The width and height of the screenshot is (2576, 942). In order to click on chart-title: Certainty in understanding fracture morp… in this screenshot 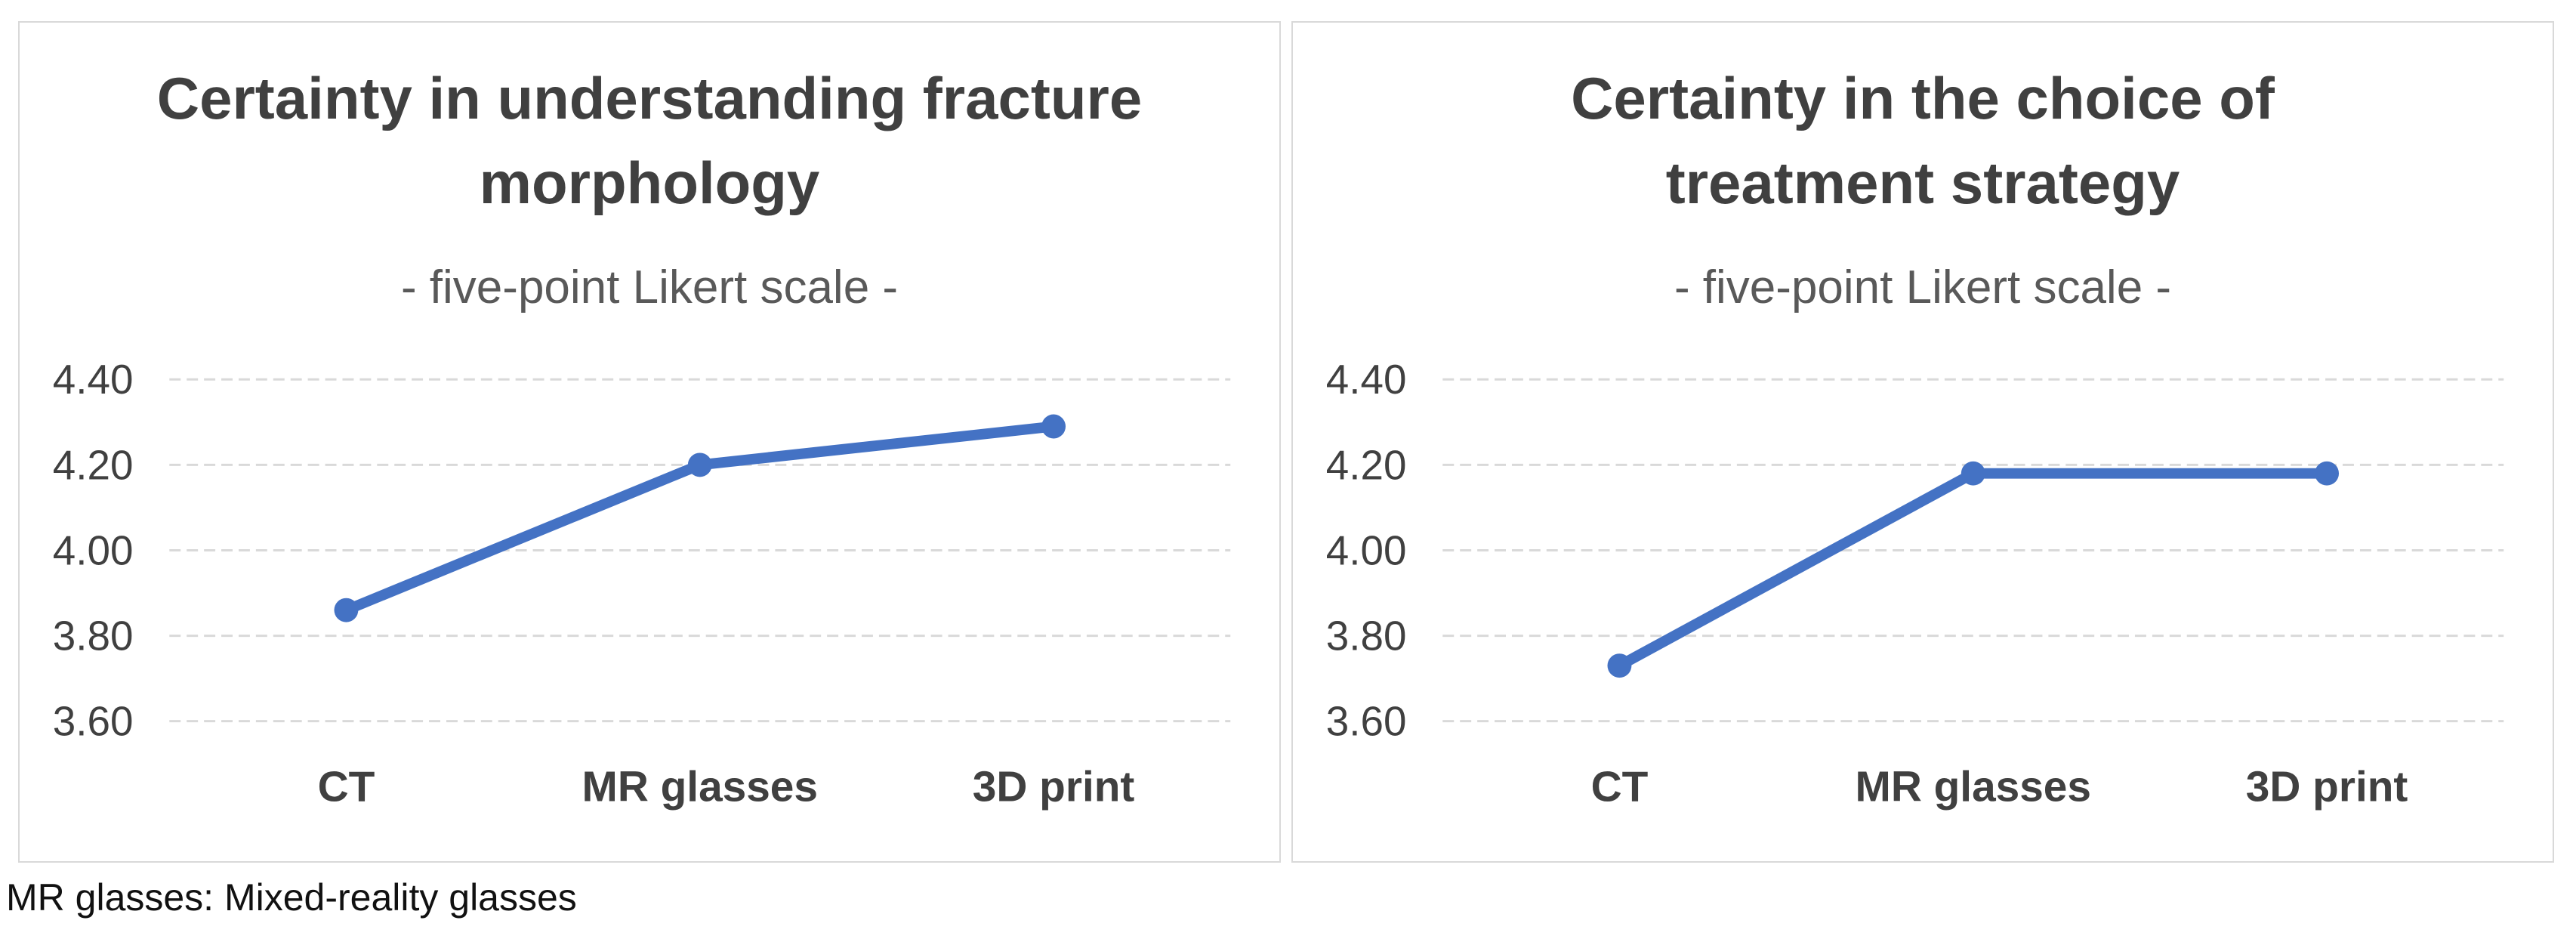, I will do `click(649, 140)`.